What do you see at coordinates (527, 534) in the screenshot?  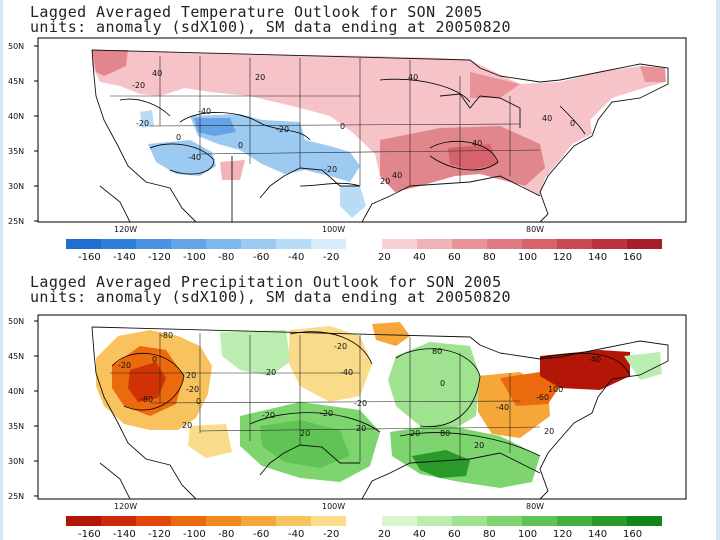 I see `precipitation-colorbar-label: 100` at bounding box center [527, 534].